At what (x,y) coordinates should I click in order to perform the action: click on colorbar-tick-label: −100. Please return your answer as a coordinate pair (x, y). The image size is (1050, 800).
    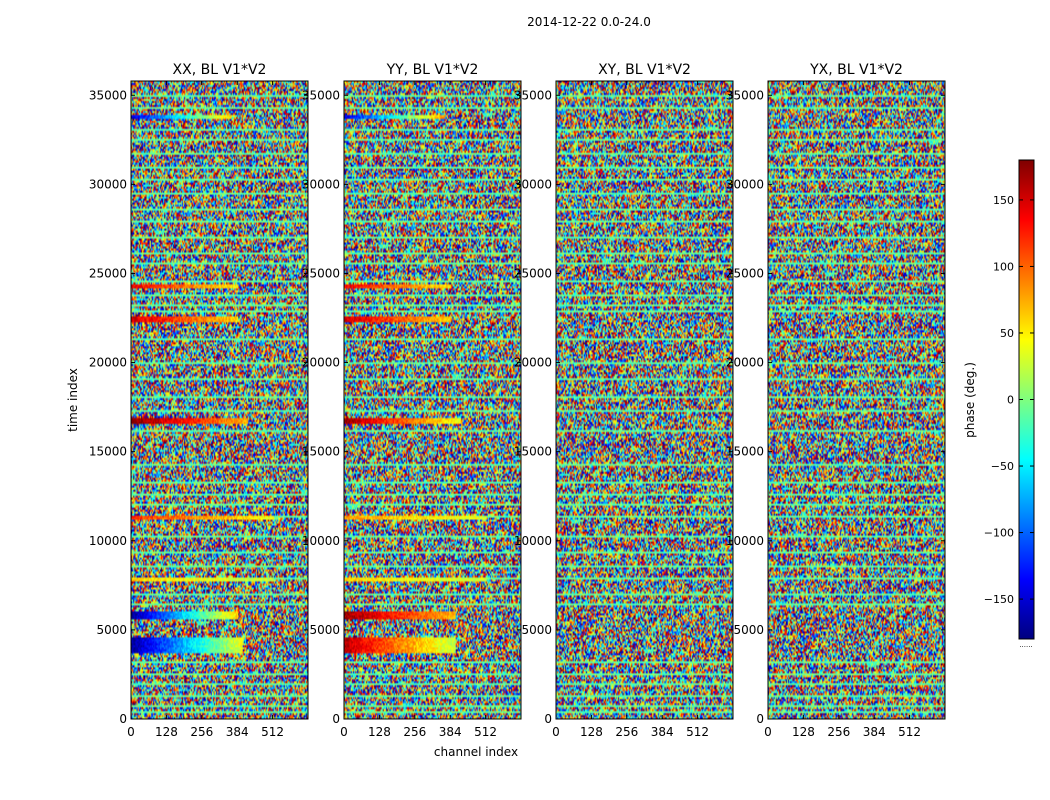
    Looking at the image, I should click on (999, 533).